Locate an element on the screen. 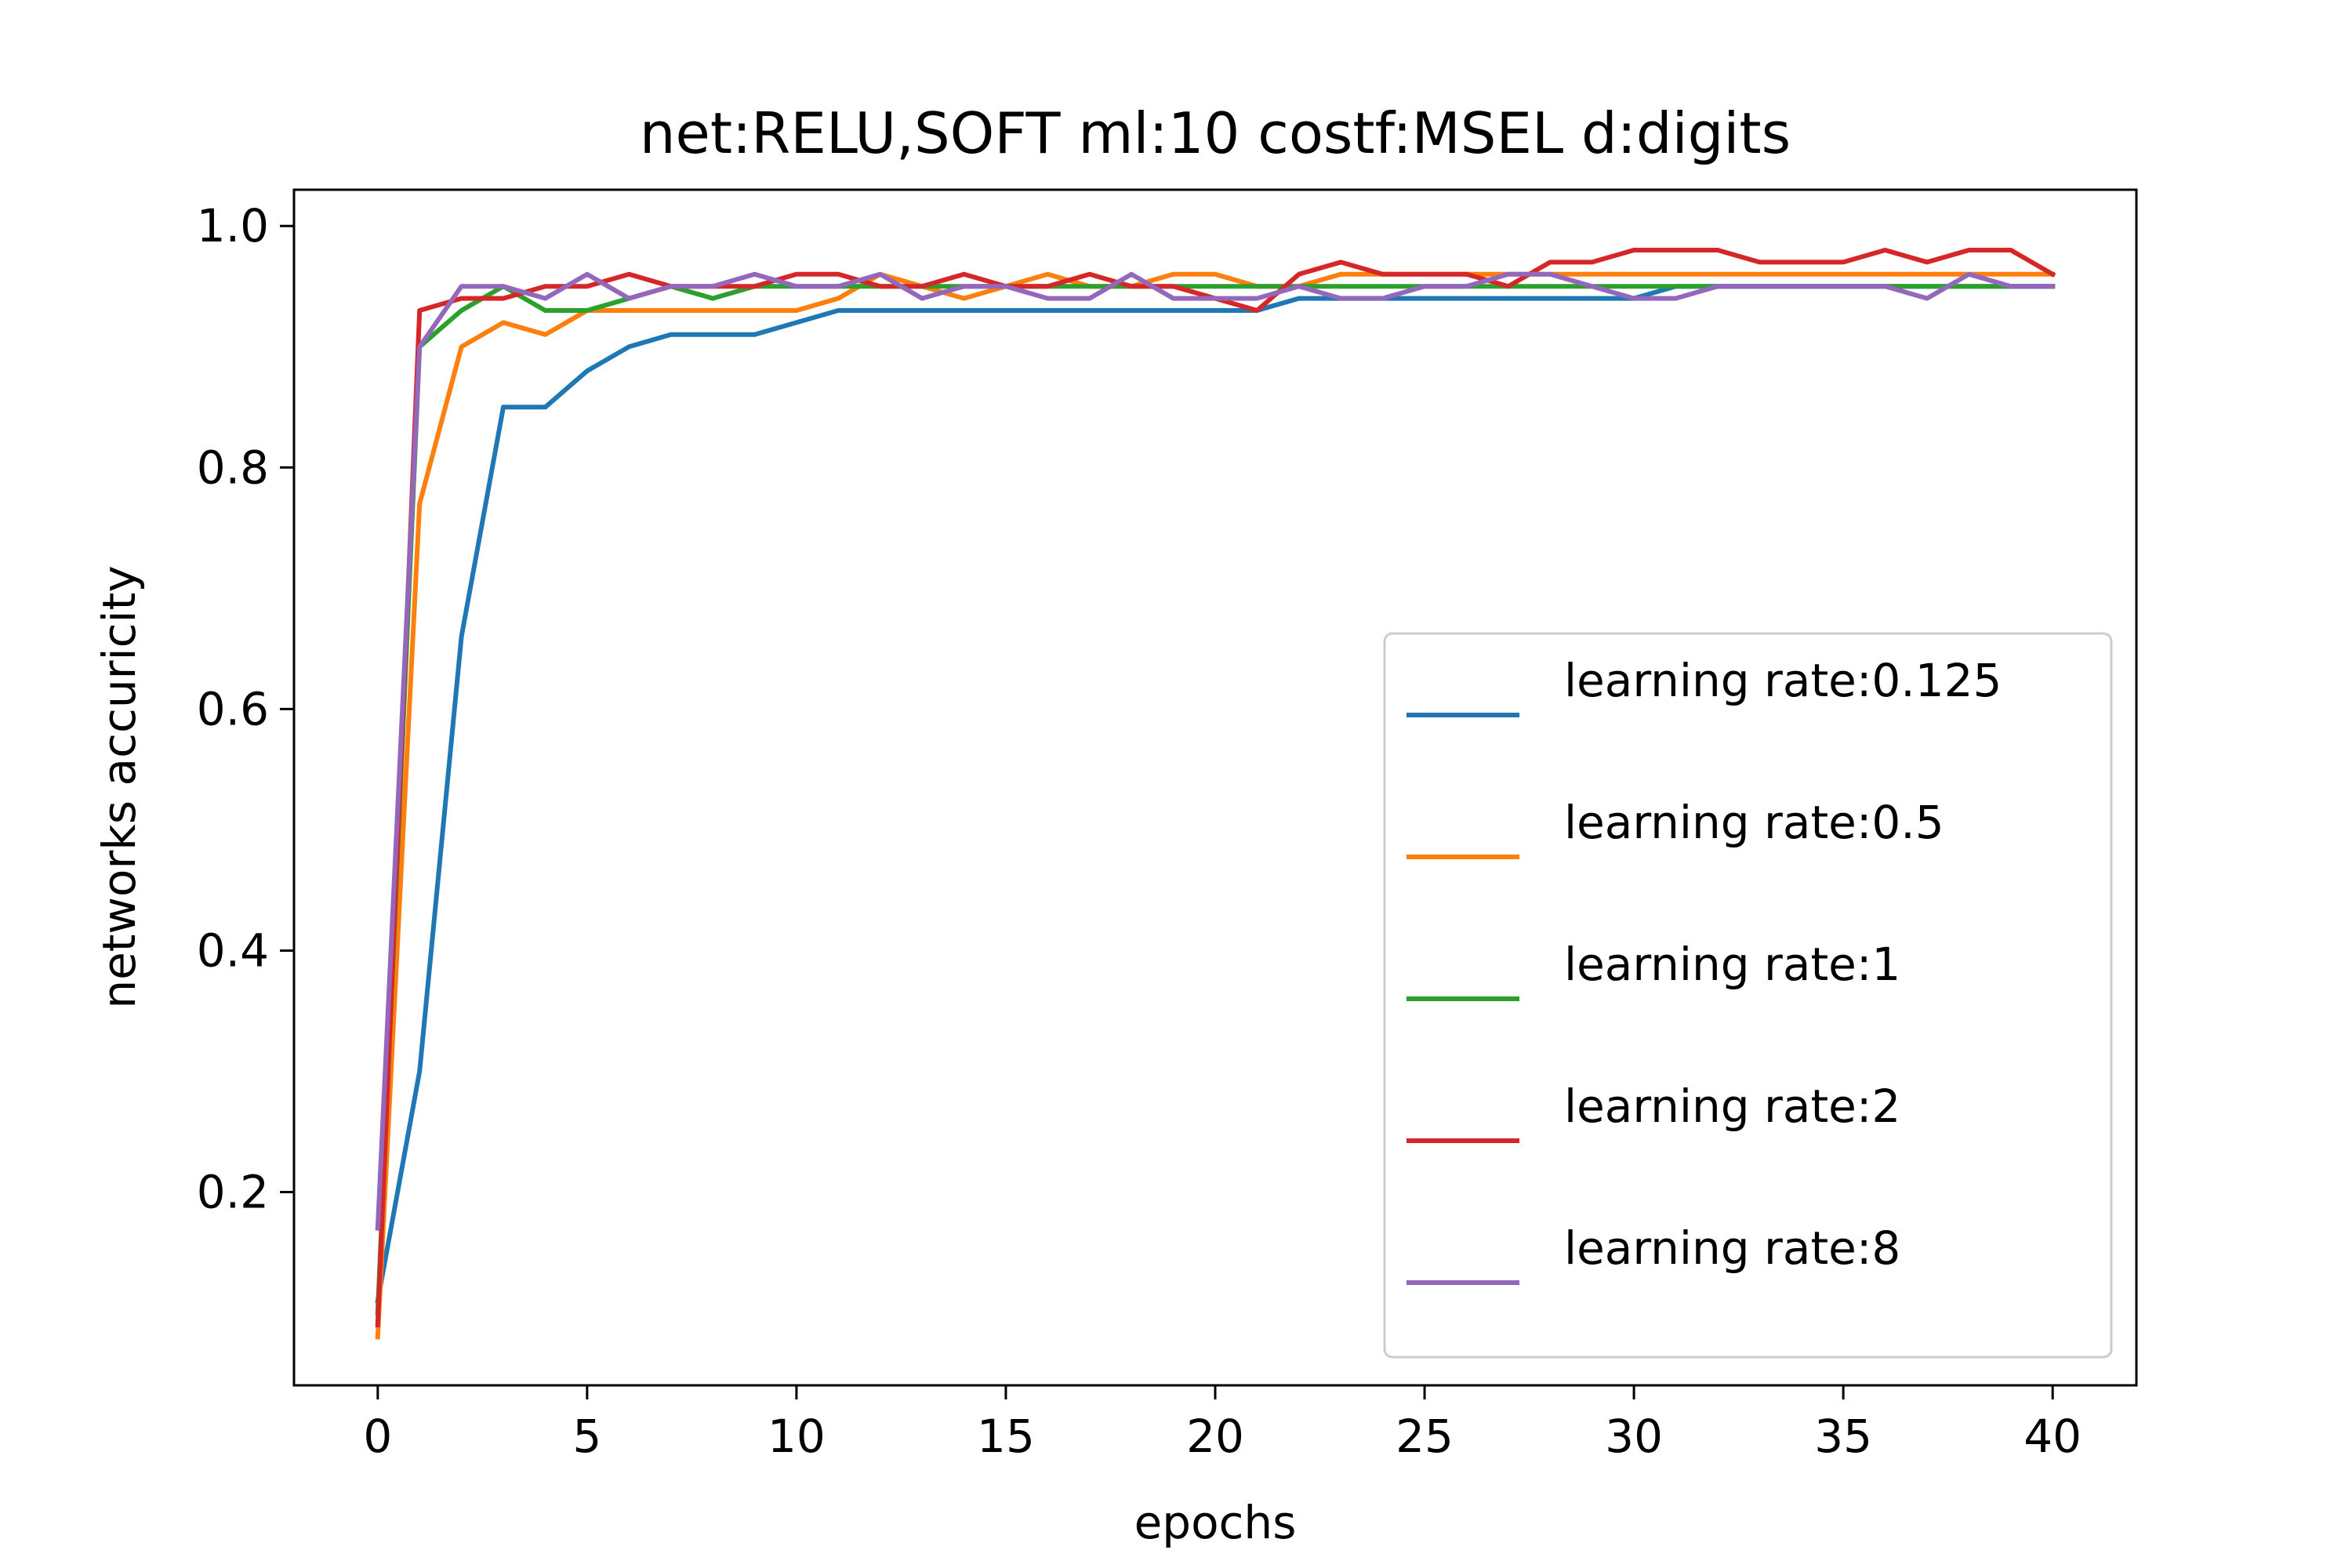 This screenshot has width=2352, height=1568. x-axis-label: epochs is located at coordinates (1215, 1522).